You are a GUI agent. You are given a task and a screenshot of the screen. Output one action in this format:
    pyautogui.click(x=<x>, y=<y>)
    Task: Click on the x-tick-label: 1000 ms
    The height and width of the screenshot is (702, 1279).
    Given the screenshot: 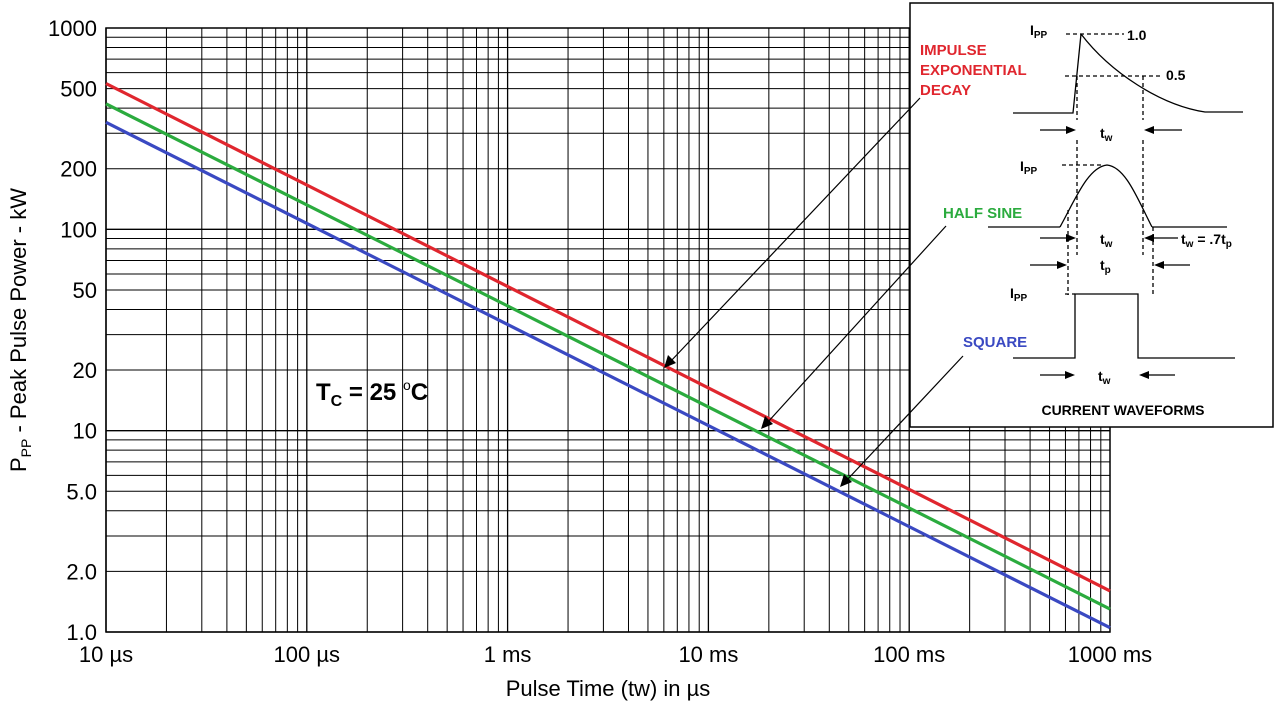 What is the action you would take?
    pyautogui.click(x=1110, y=654)
    